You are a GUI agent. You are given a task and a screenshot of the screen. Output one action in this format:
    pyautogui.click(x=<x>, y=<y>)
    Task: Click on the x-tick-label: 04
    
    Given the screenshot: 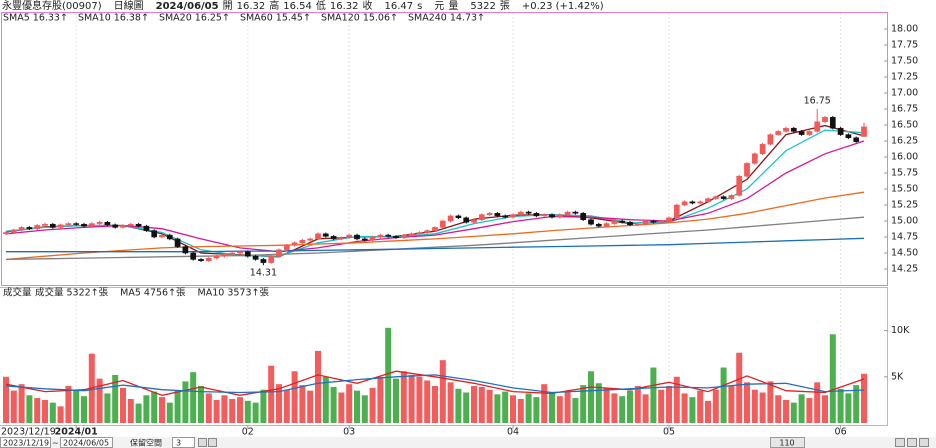 What is the action you would take?
    pyautogui.click(x=513, y=432)
    